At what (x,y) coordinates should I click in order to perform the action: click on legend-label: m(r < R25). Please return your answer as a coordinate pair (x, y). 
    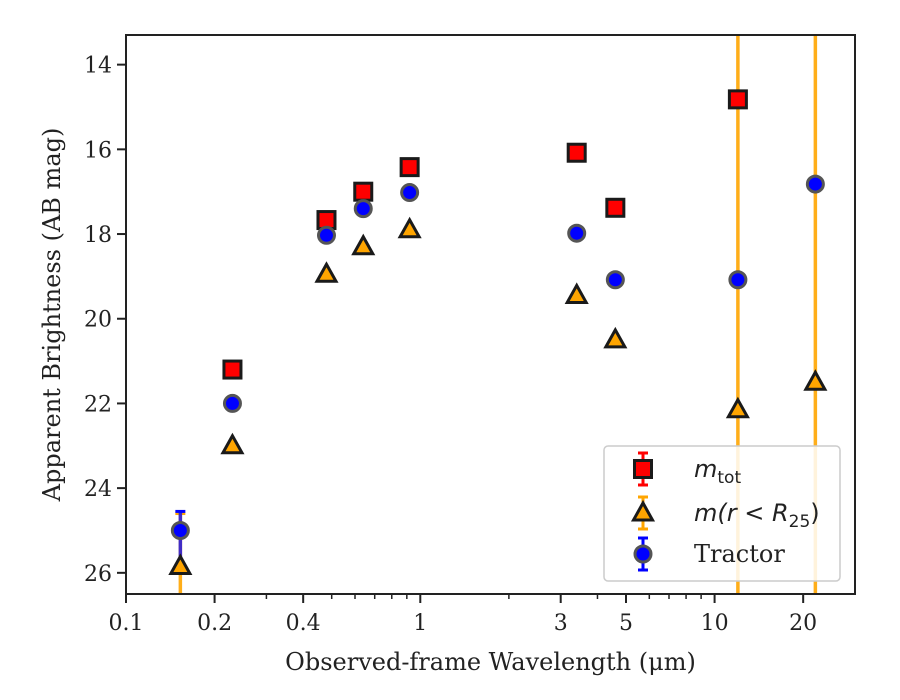
    Looking at the image, I should click on (757, 515).